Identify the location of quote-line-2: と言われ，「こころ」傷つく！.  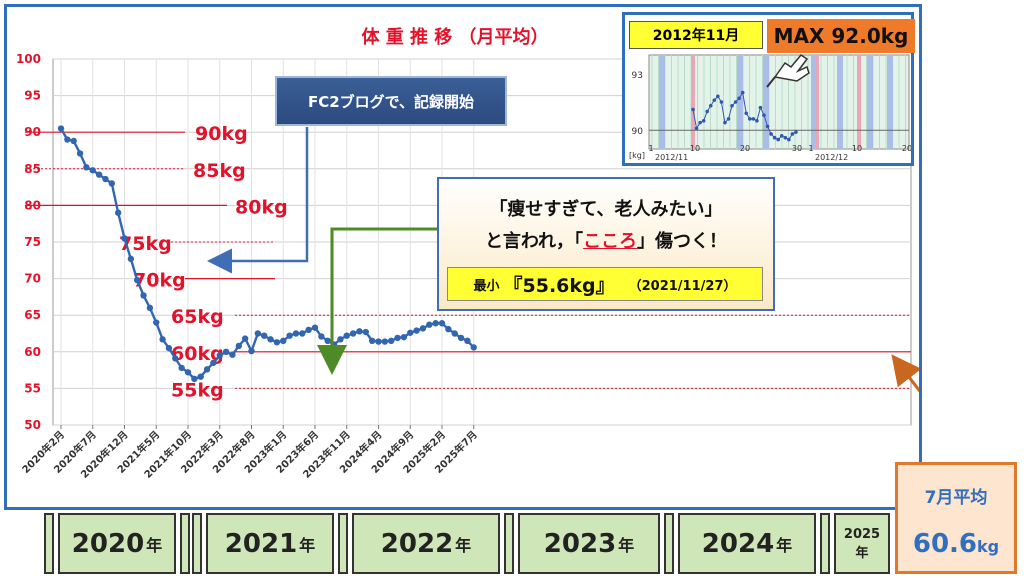
(606, 240).